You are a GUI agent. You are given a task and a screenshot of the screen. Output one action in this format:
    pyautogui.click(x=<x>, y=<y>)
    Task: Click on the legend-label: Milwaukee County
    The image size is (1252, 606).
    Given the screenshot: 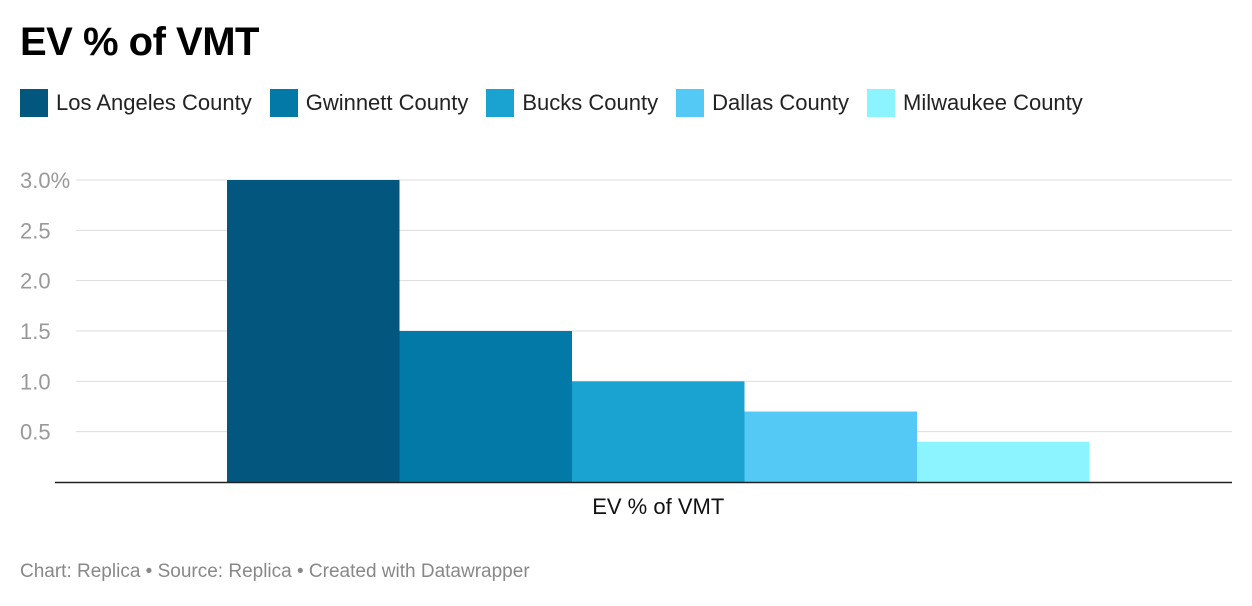 What is the action you would take?
    pyautogui.click(x=993, y=102)
    